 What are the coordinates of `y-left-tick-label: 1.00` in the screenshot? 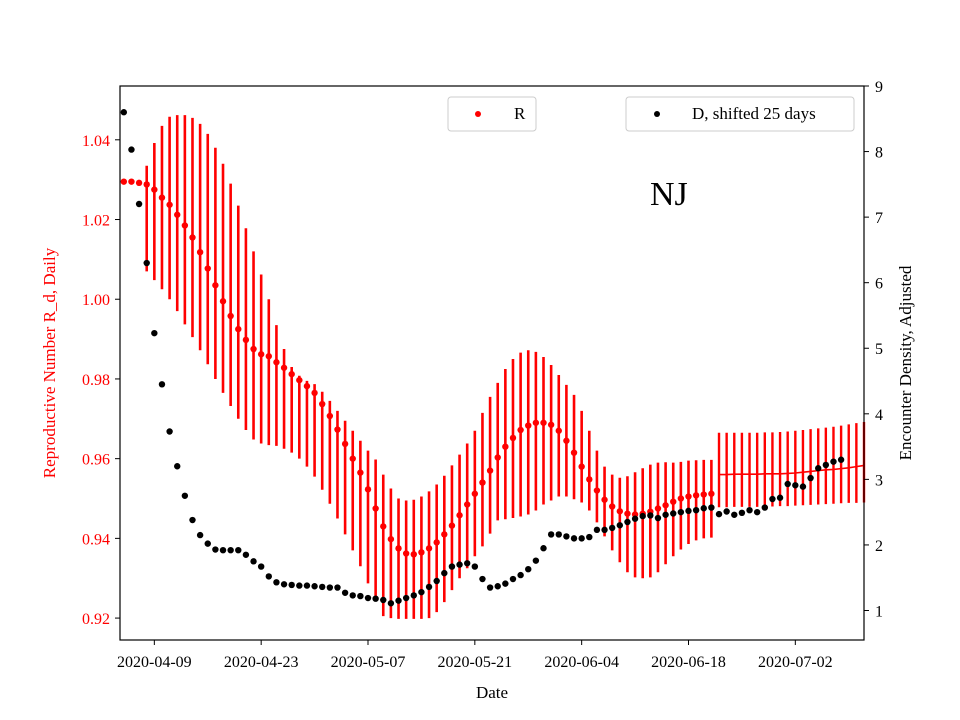 It's located at (96, 300).